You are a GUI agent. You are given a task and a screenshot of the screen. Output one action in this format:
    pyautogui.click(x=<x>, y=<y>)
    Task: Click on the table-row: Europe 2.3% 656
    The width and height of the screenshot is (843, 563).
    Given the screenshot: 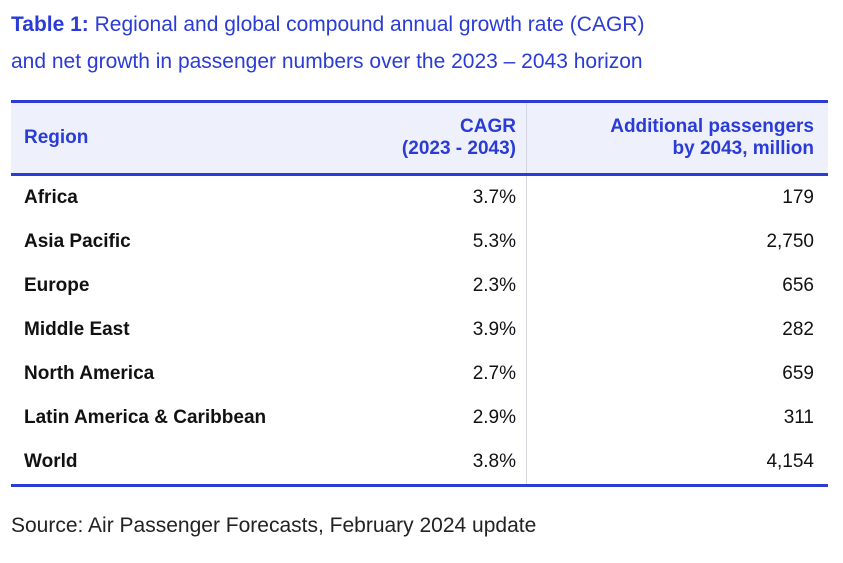 What is the action you would take?
    pyautogui.click(x=419, y=286)
    